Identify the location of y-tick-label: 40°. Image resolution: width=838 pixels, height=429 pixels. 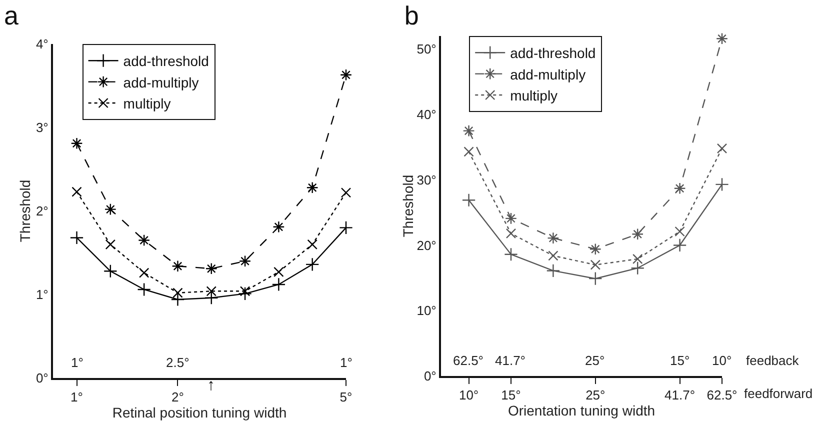
(426, 114).